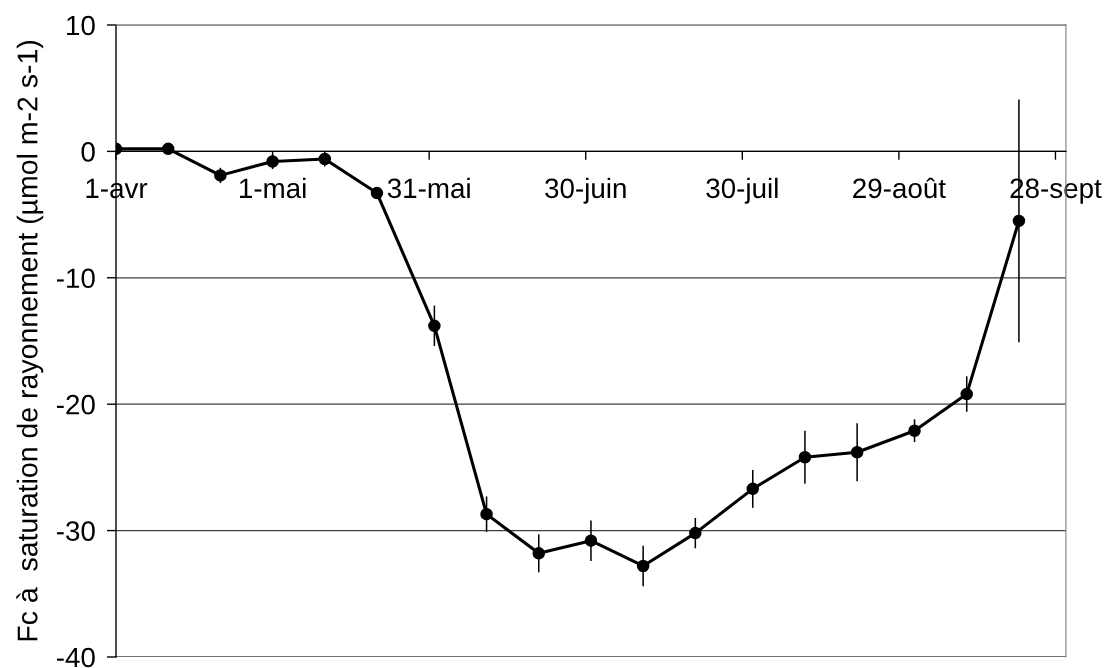  What do you see at coordinates (30, 340) in the screenshot?
I see `y-axis-title: Fc à saturation de rayonnement (µmol m-2 s-1)` at bounding box center [30, 340].